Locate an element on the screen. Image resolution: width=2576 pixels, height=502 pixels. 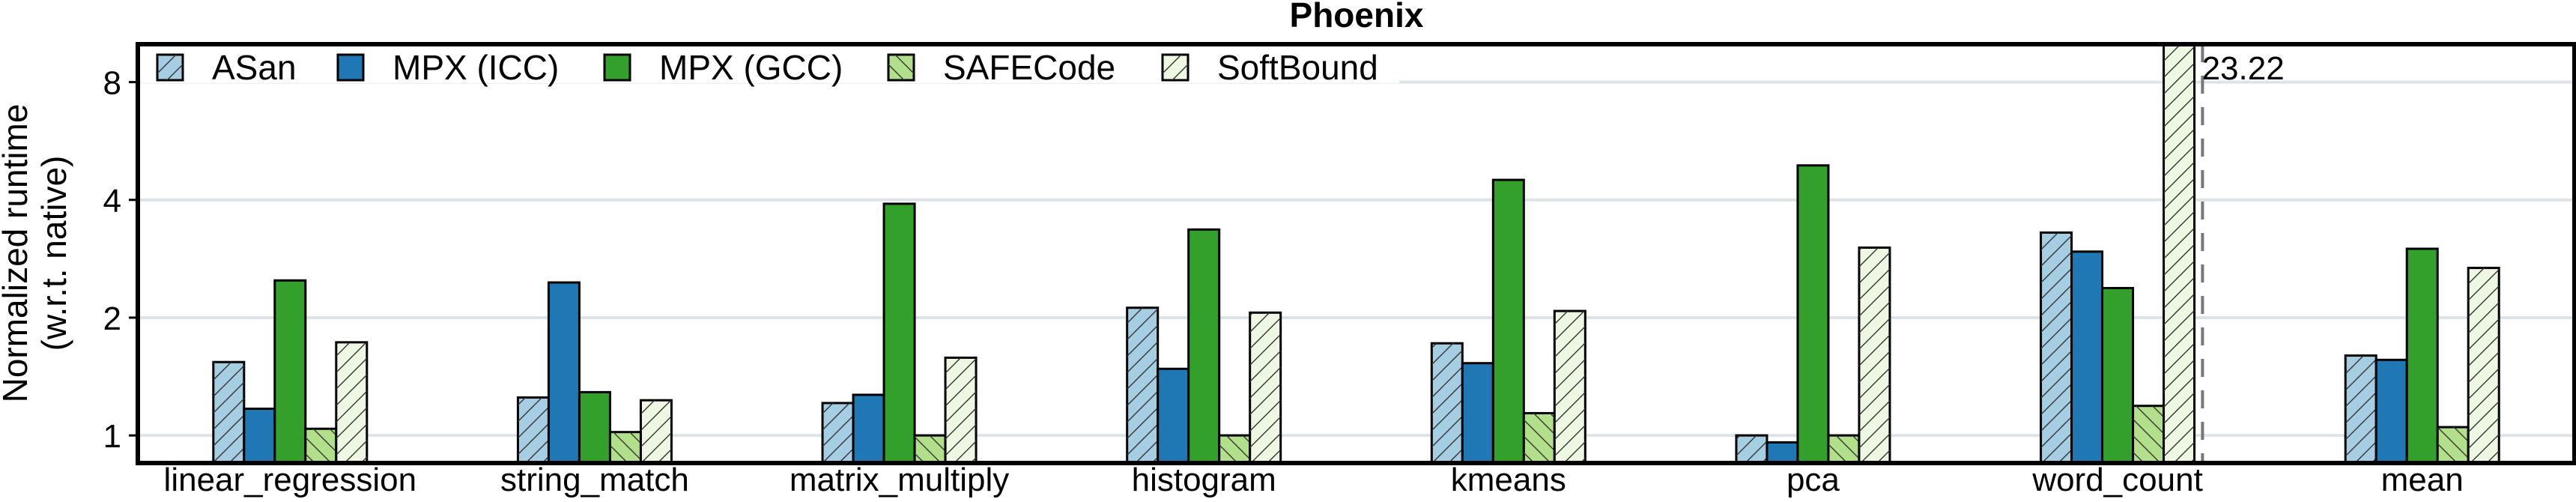
bar-mpx-icc--kmeans is located at coordinates (1477, 413).